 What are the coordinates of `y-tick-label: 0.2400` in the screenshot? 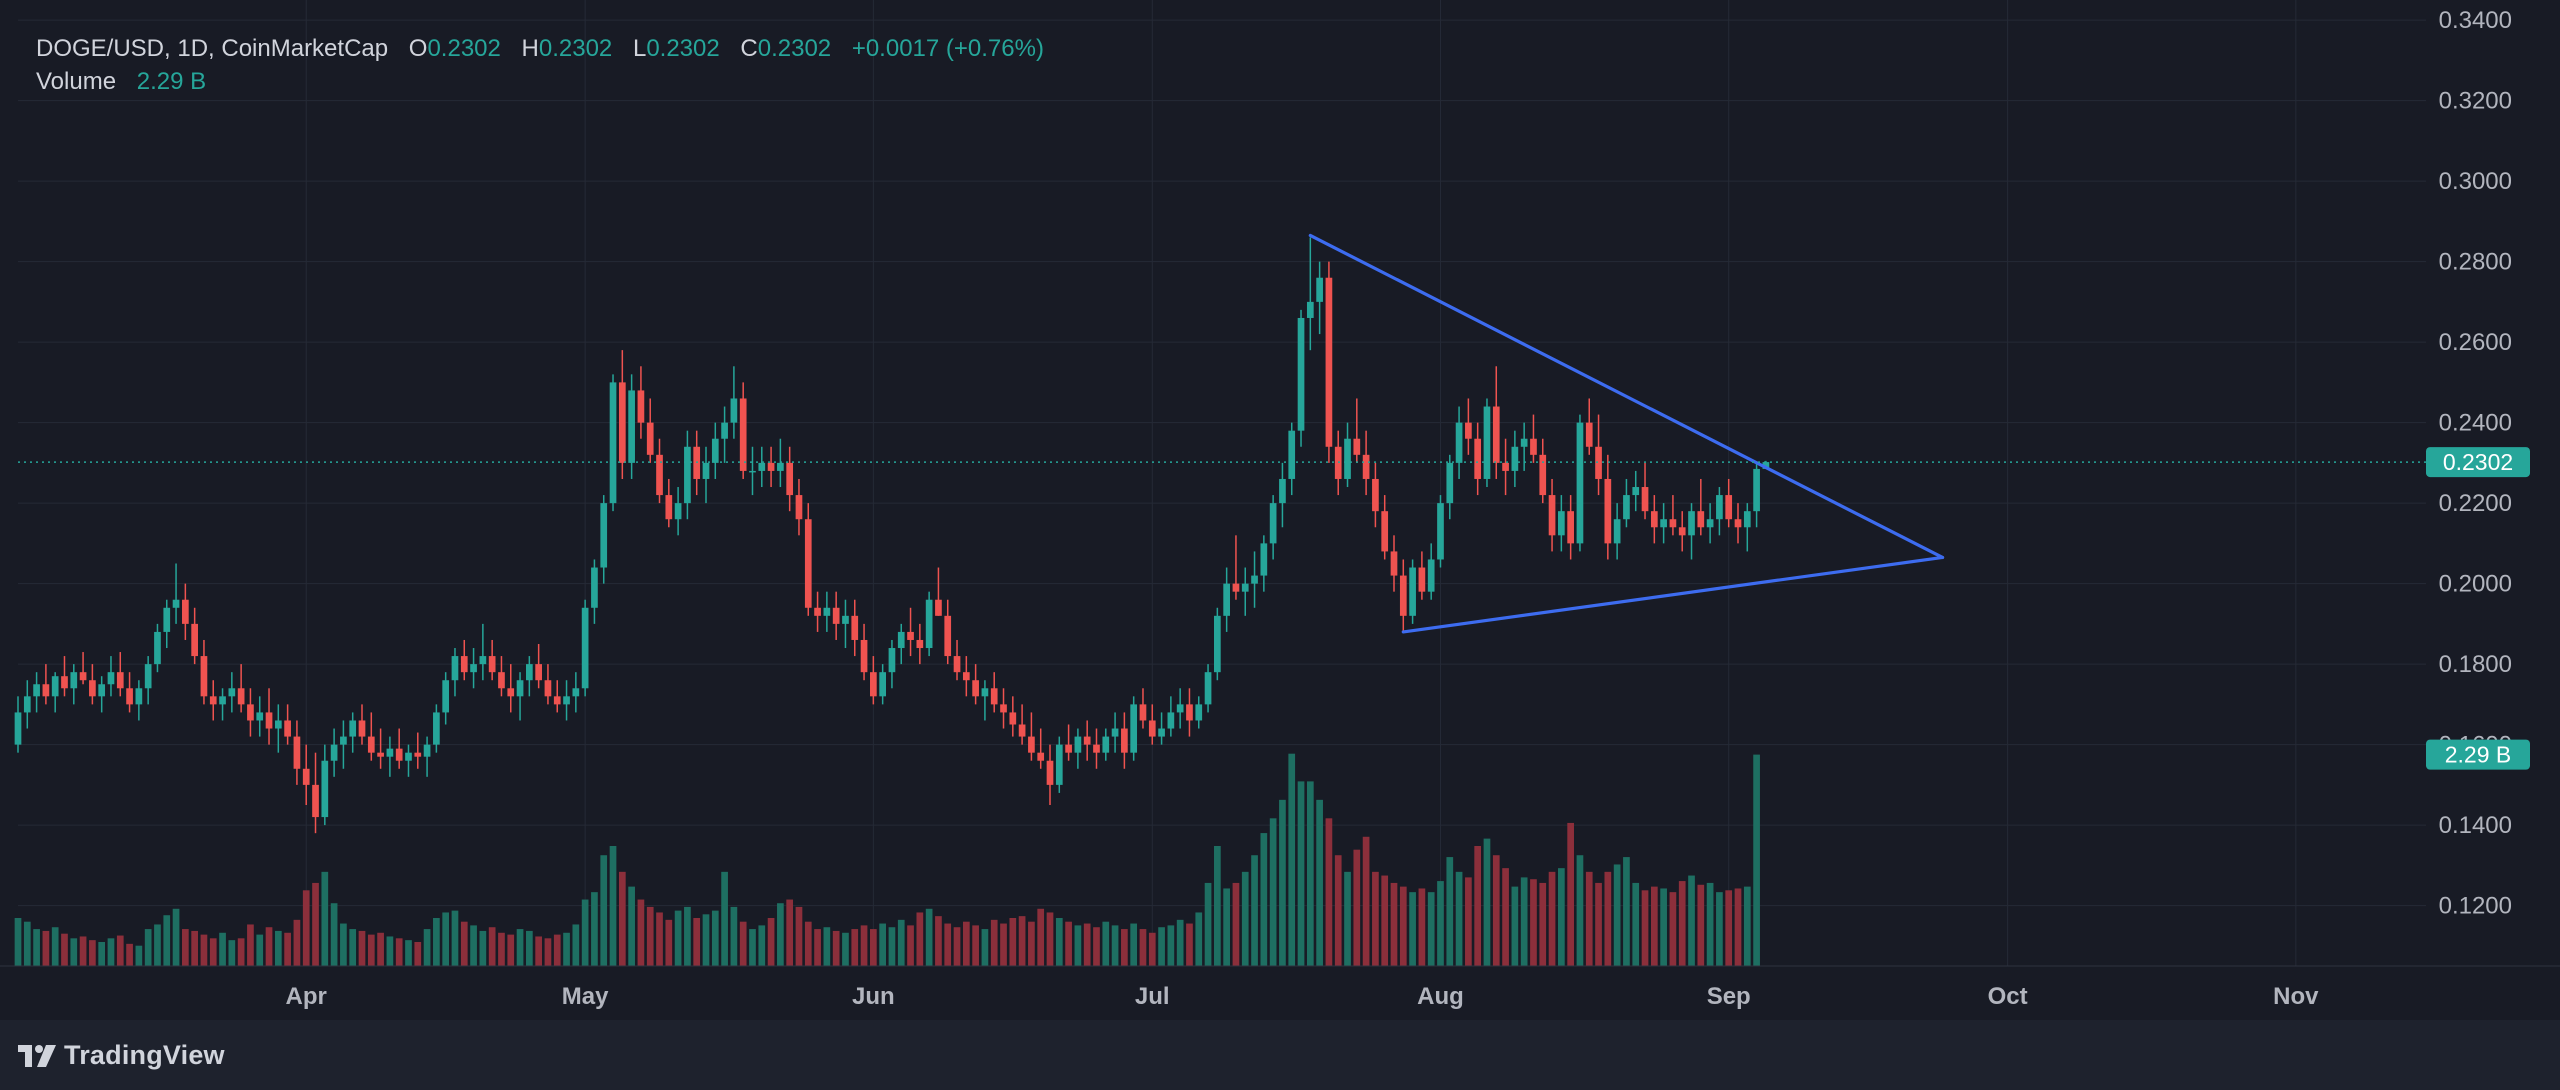 It's located at (2475, 423).